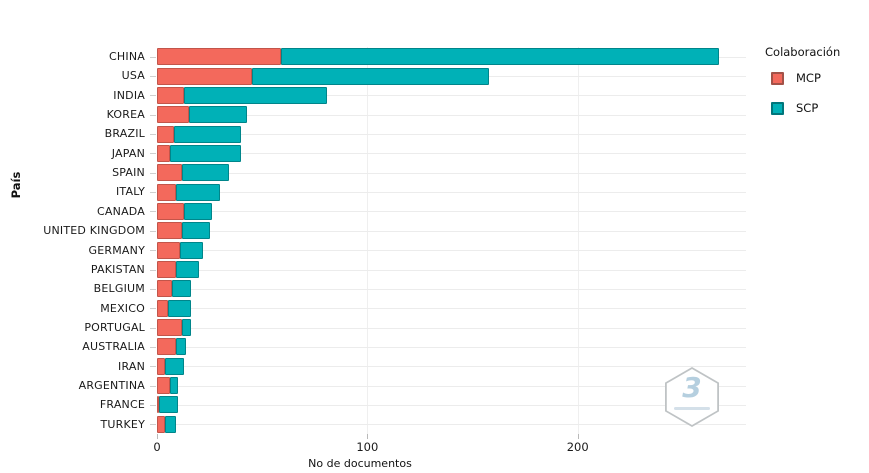 The image size is (869, 473). Describe the element at coordinates (111, 385) in the screenshot. I see `y-axis-label: ARGENTINA` at that location.